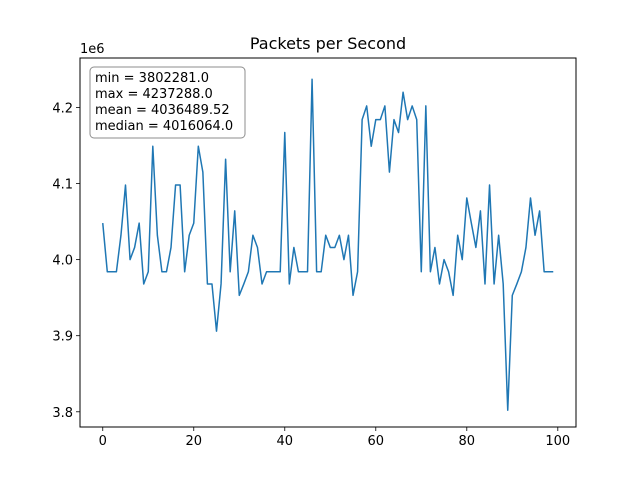  I want to click on x-tick-label: 20, so click(193, 441).